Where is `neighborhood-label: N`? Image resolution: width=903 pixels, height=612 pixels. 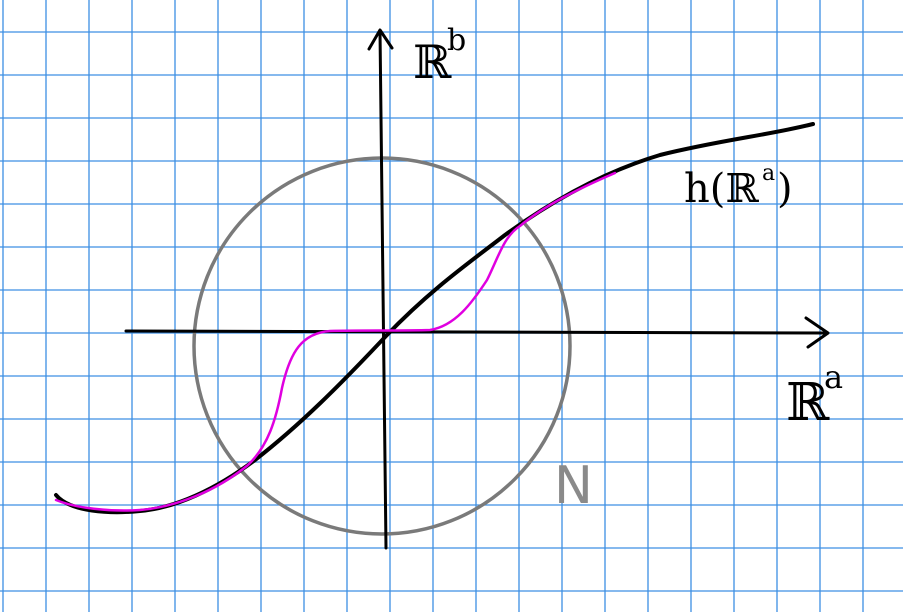 neighborhood-label: N is located at coordinates (573, 486).